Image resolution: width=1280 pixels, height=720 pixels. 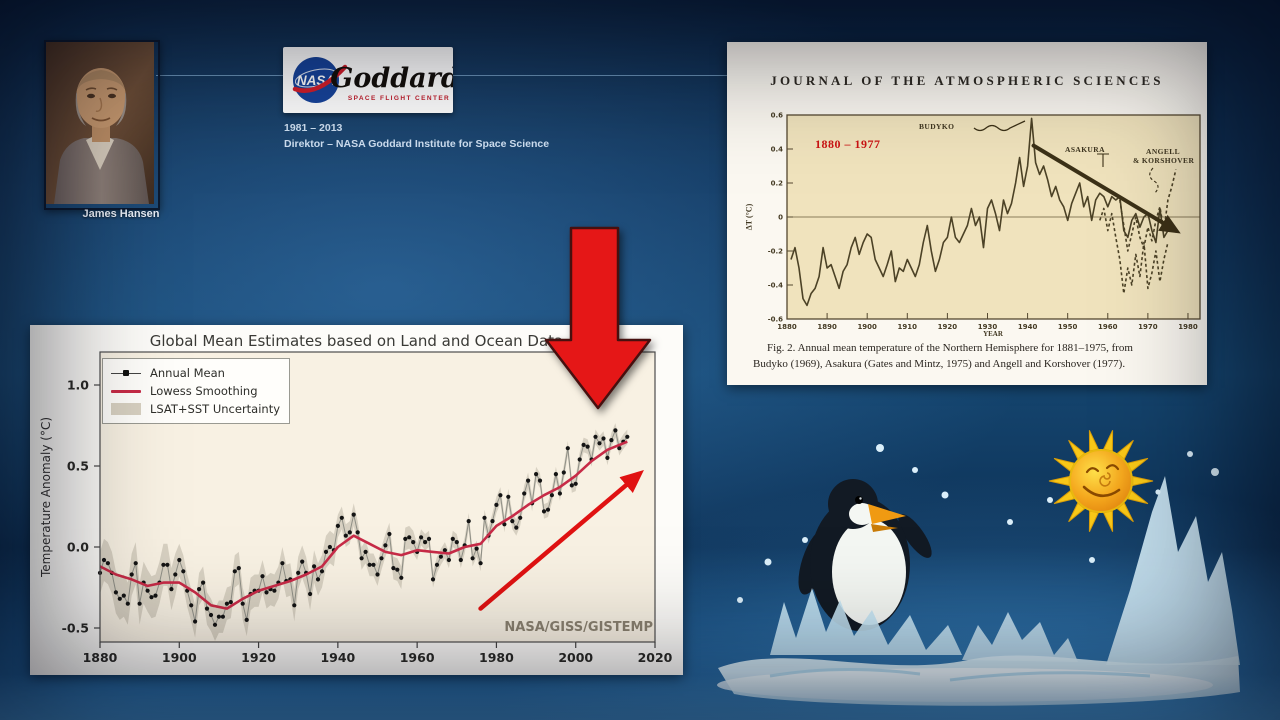 I want to click on penguin-icon, so click(x=865, y=555).